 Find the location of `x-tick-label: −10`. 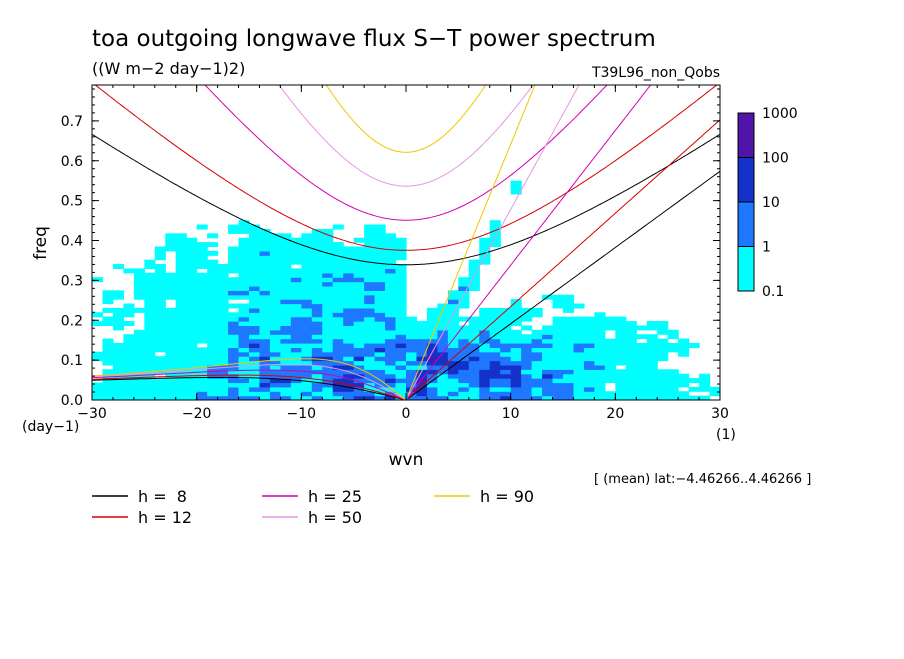

x-tick-label: −10 is located at coordinates (302, 414).